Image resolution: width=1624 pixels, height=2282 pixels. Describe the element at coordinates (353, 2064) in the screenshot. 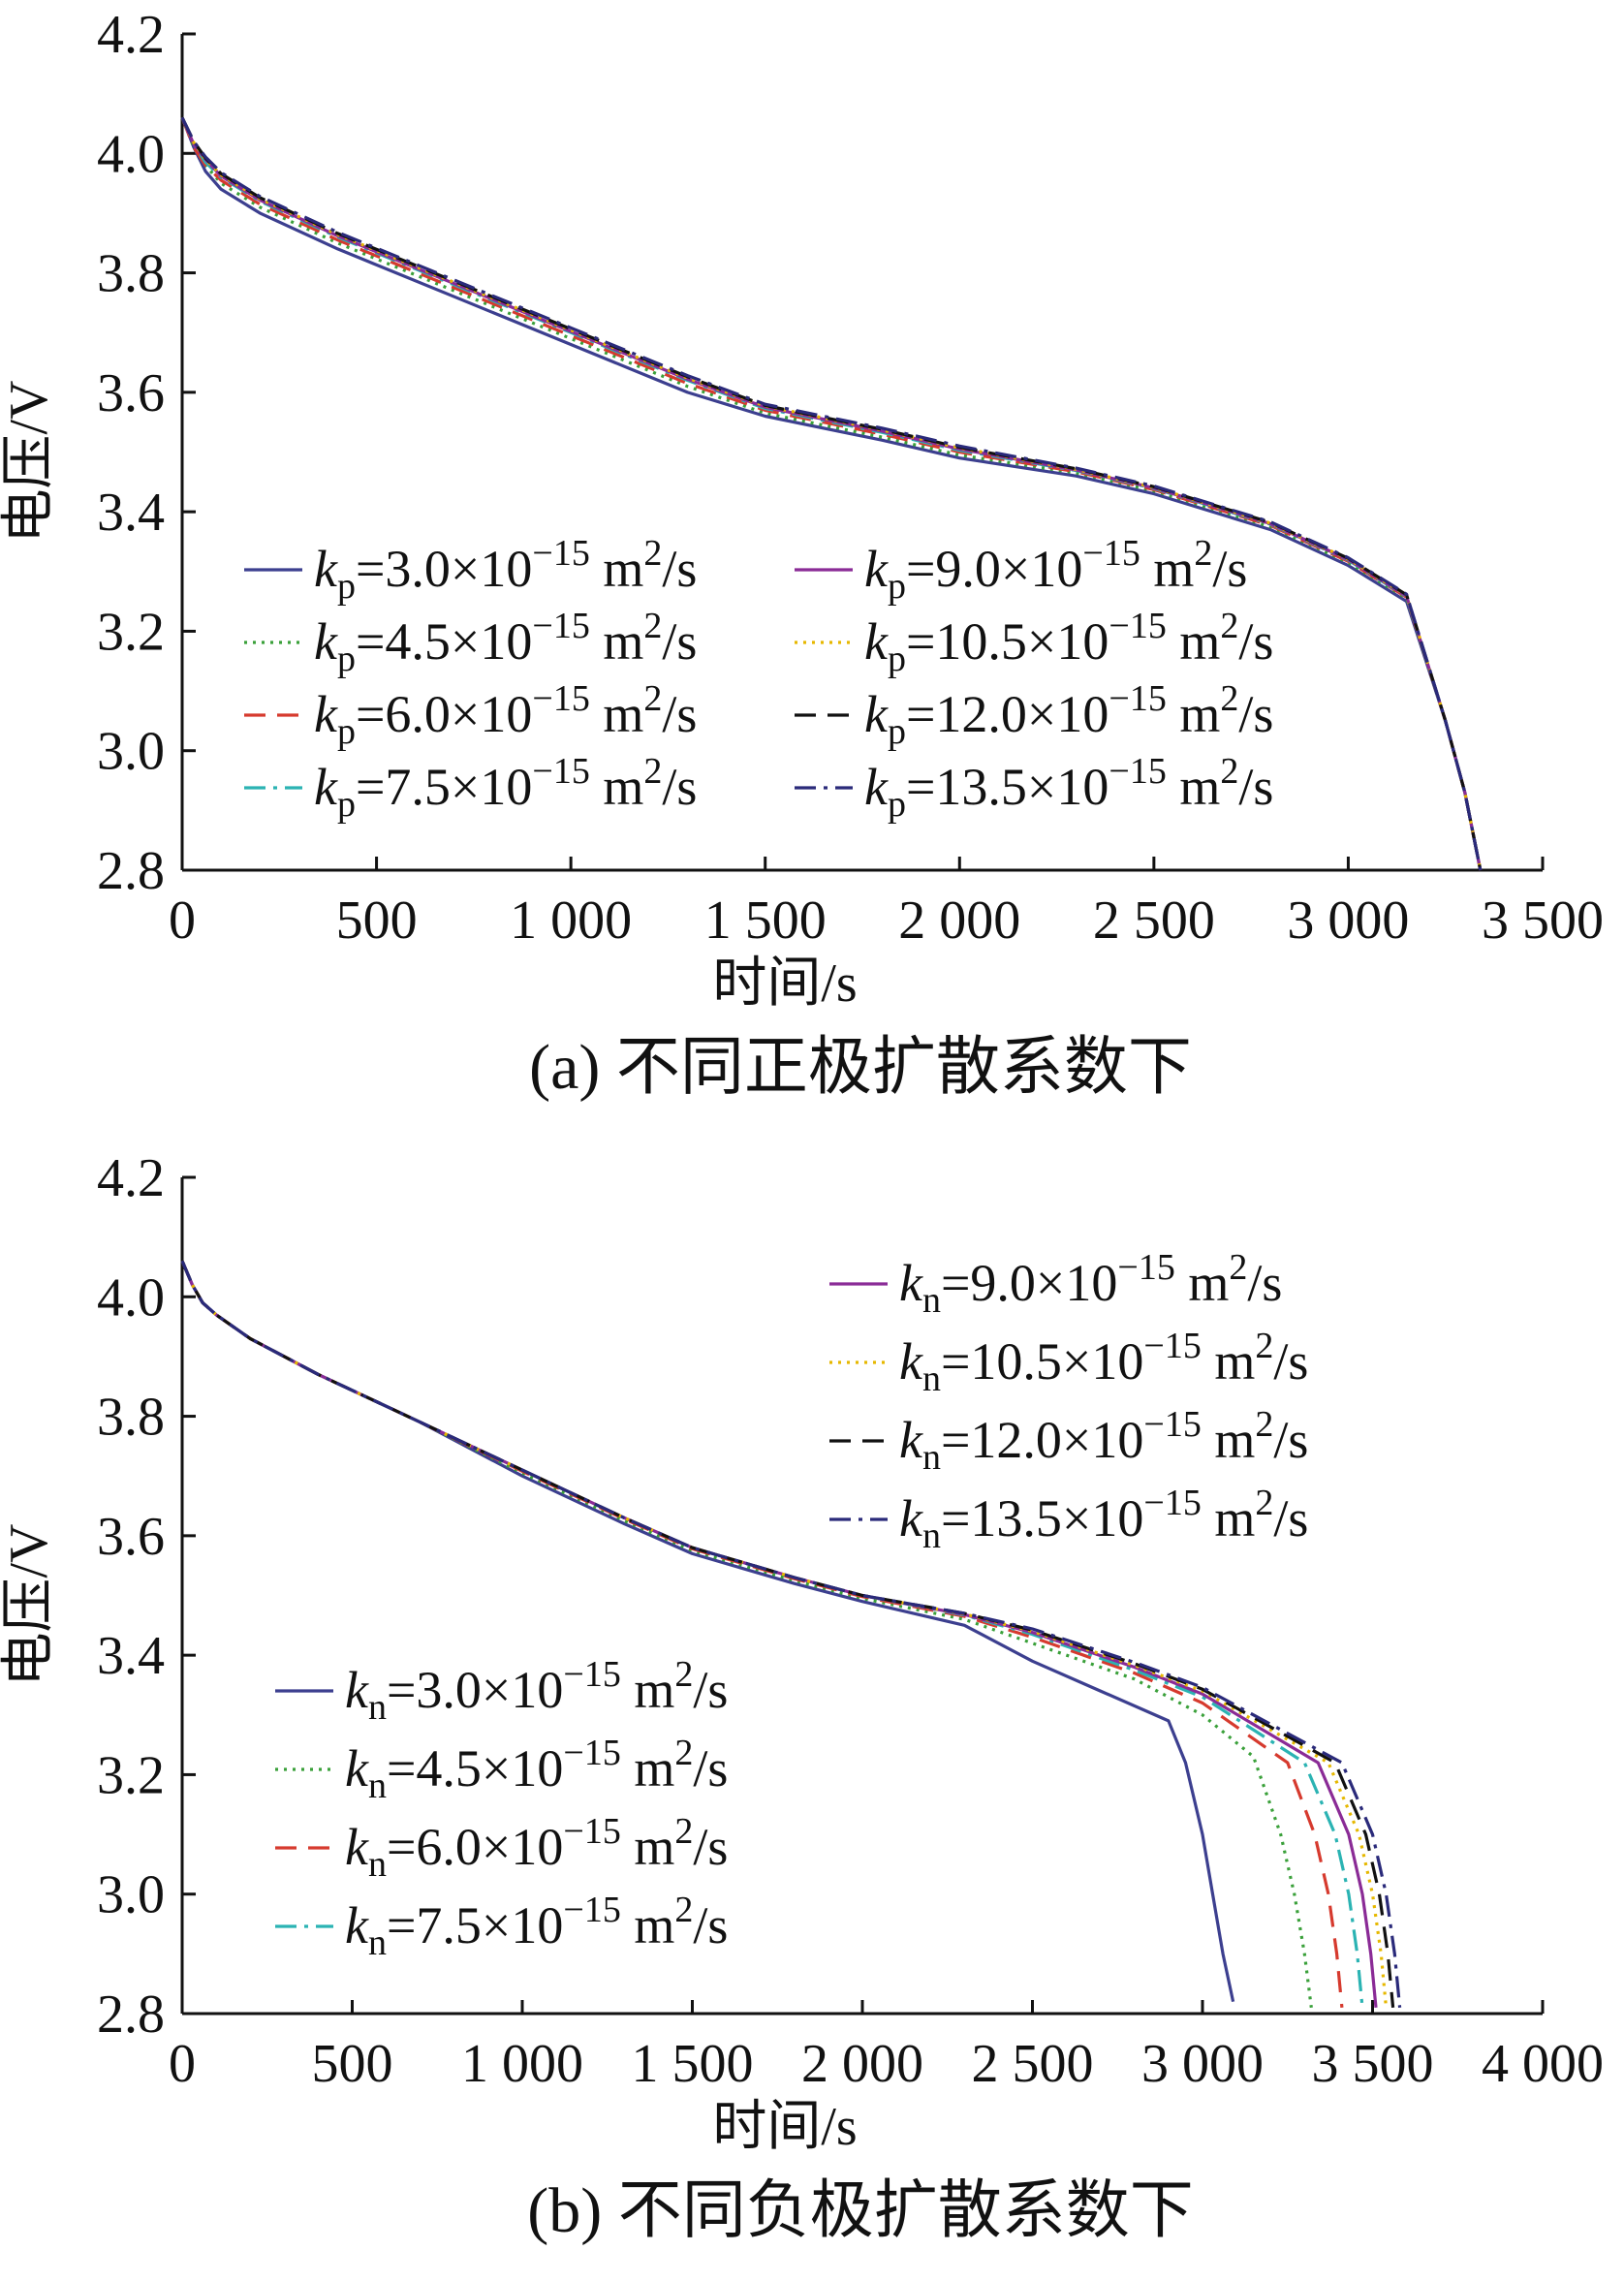

I see `x-tick-label: 500` at that location.